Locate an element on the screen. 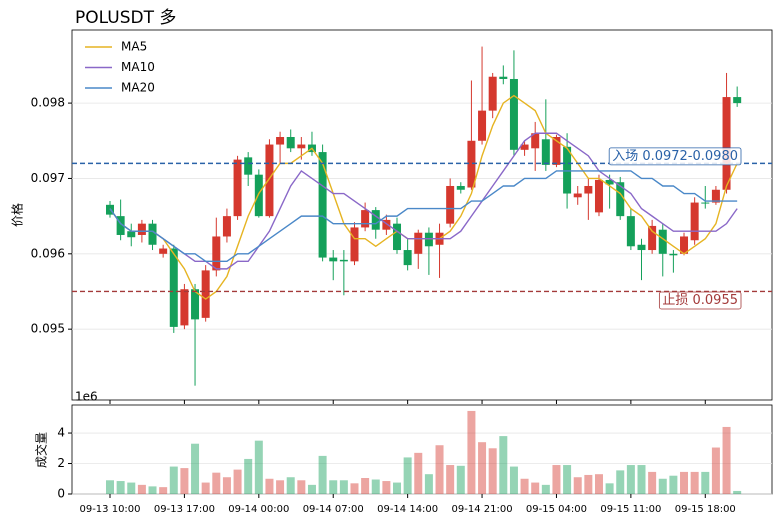 Image resolution: width=782 pixels, height=526 pixels. x-tick-label: 09-15 18:00 is located at coordinates (705, 509).